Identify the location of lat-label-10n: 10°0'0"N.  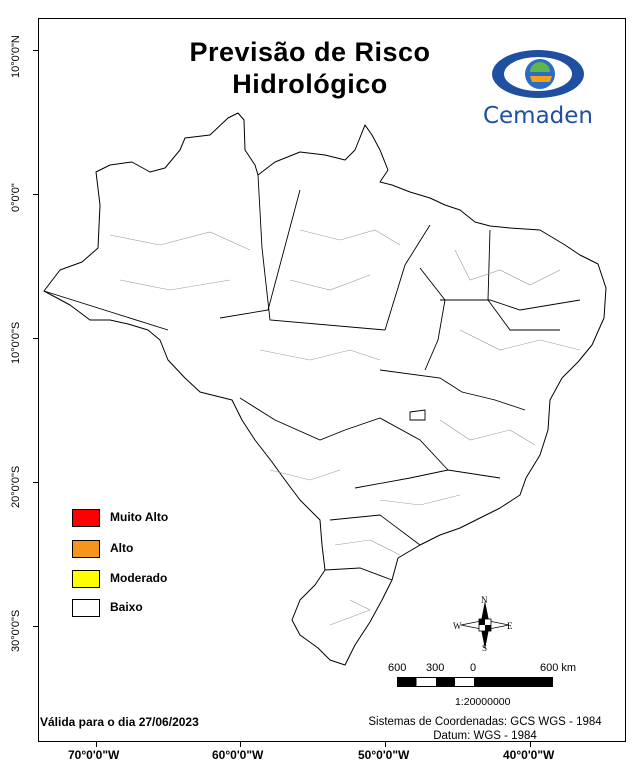
(16, 56).